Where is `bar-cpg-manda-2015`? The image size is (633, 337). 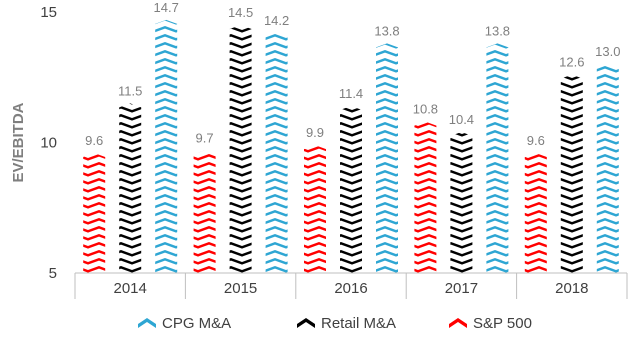
bar-cpg-manda-2015 is located at coordinates (276, 152).